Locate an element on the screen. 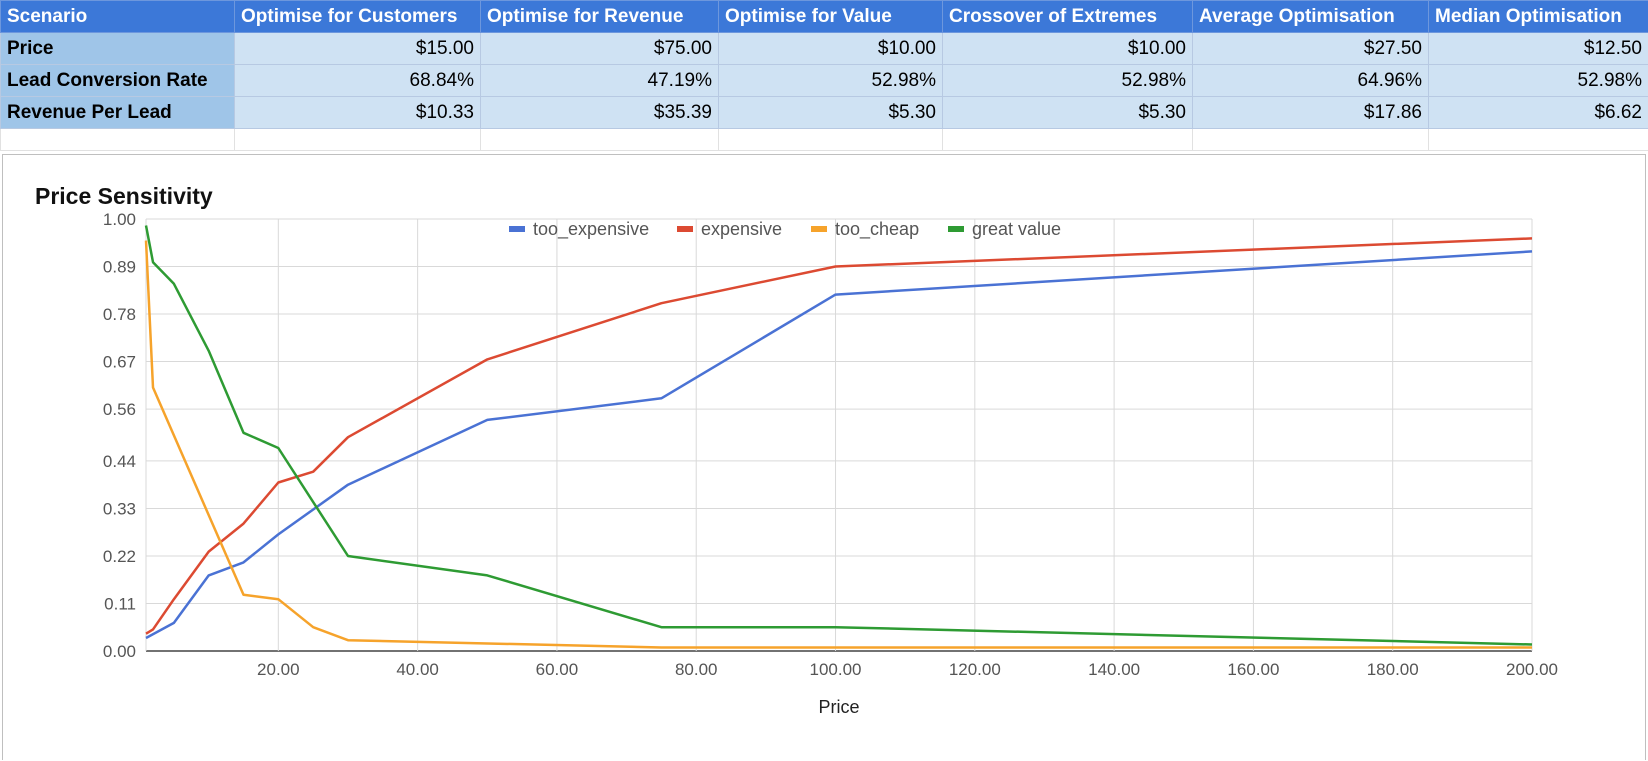 The height and width of the screenshot is (761, 1648). y-tick-label: 0.33 is located at coordinates (119, 508).